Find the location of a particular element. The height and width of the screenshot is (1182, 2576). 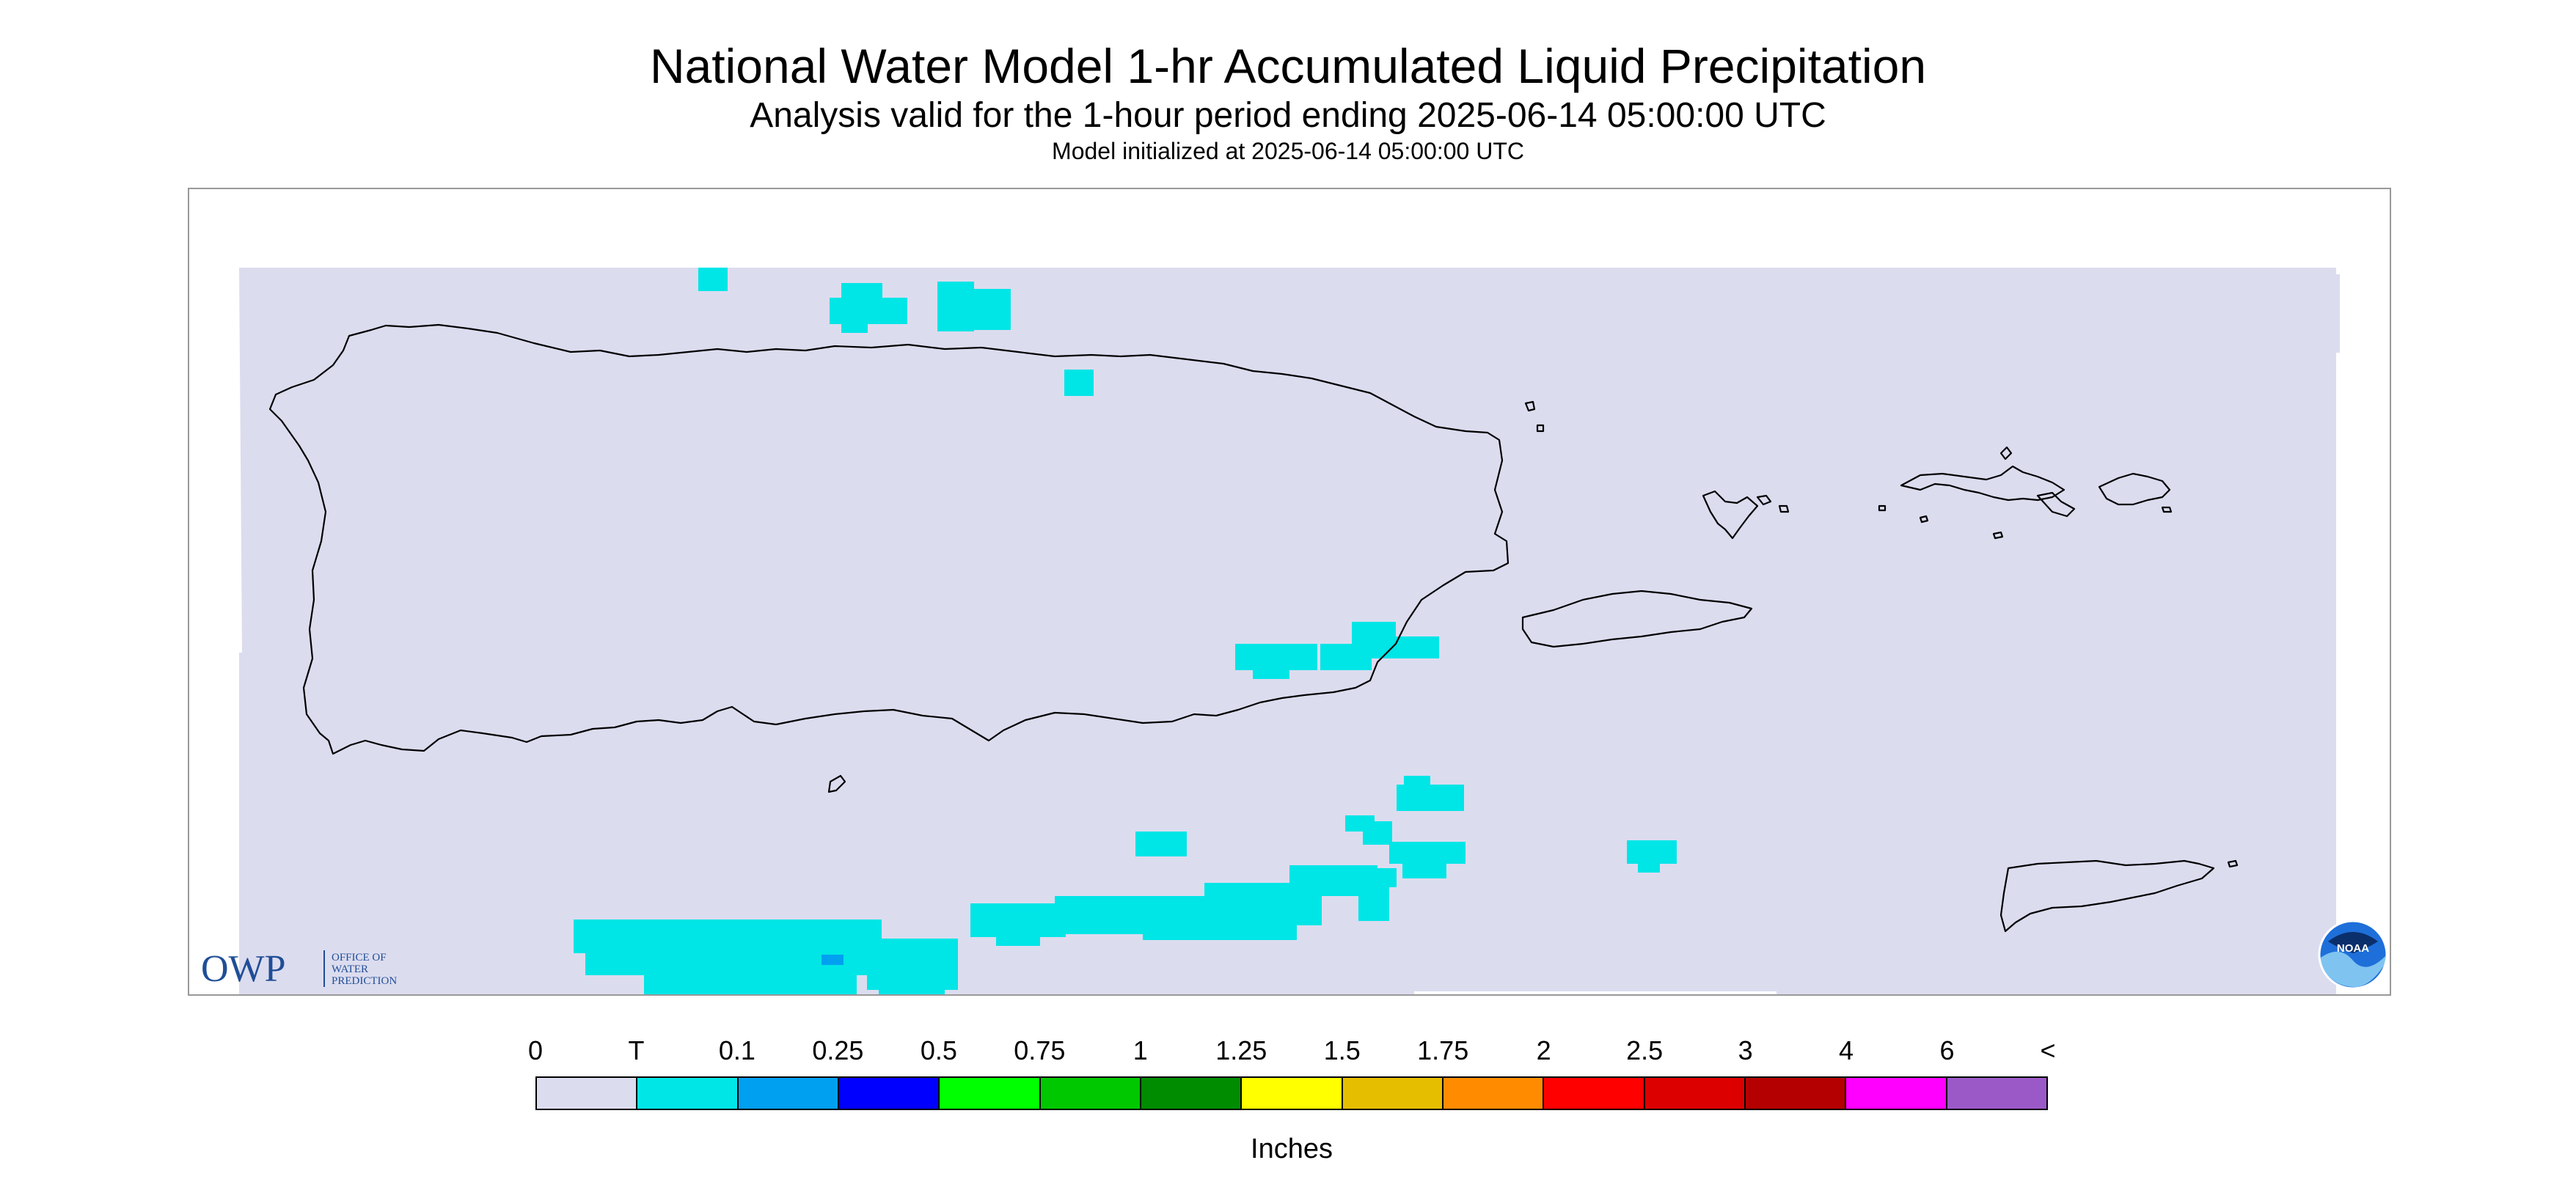

legend-color-bar is located at coordinates (1291, 1093).